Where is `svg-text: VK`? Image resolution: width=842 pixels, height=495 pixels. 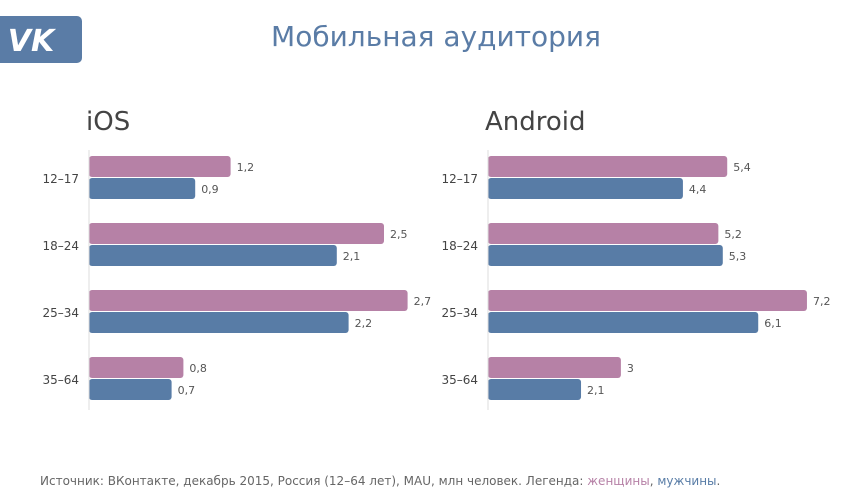 svg-text: VK is located at coordinates (32, 41).